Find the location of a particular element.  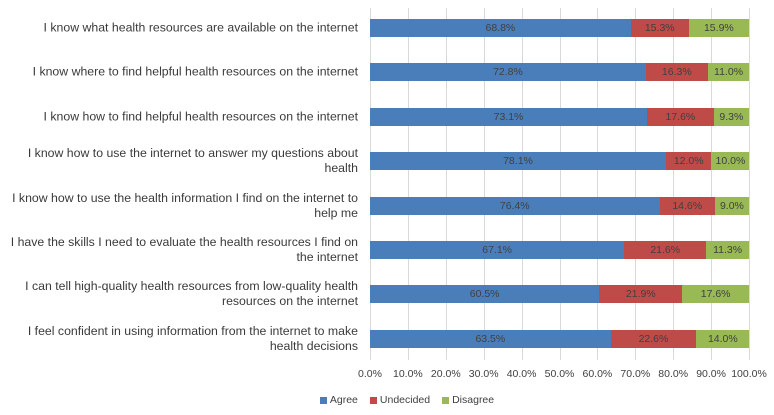

data-label: 11.0% is located at coordinates (729, 72).